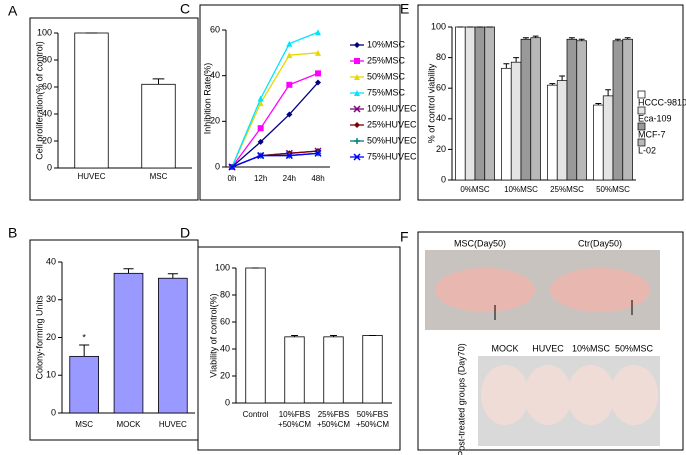 The height and width of the screenshot is (455, 686). Describe the element at coordinates (392, 140) in the screenshot. I see `legend-label: 50%HUVEC` at that location.